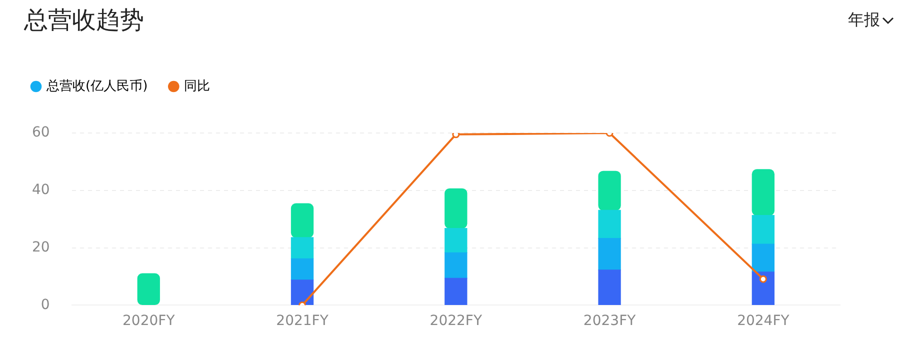 The width and height of the screenshot is (920, 342). Describe the element at coordinates (41, 132) in the screenshot. I see `y-tick-label: 60` at that location.